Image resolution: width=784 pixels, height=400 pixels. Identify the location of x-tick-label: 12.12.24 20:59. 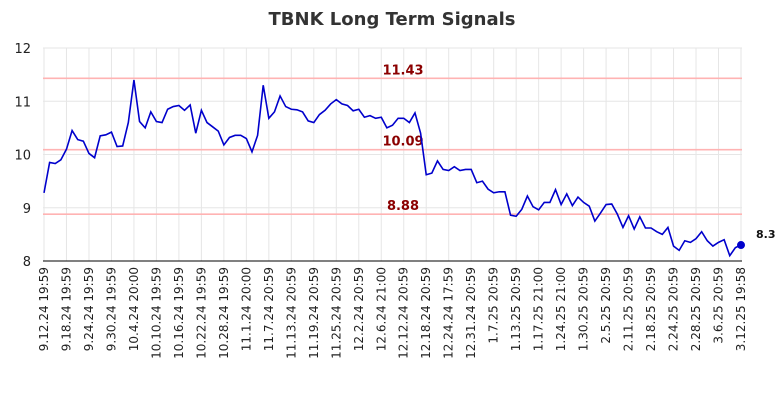
(404, 313).